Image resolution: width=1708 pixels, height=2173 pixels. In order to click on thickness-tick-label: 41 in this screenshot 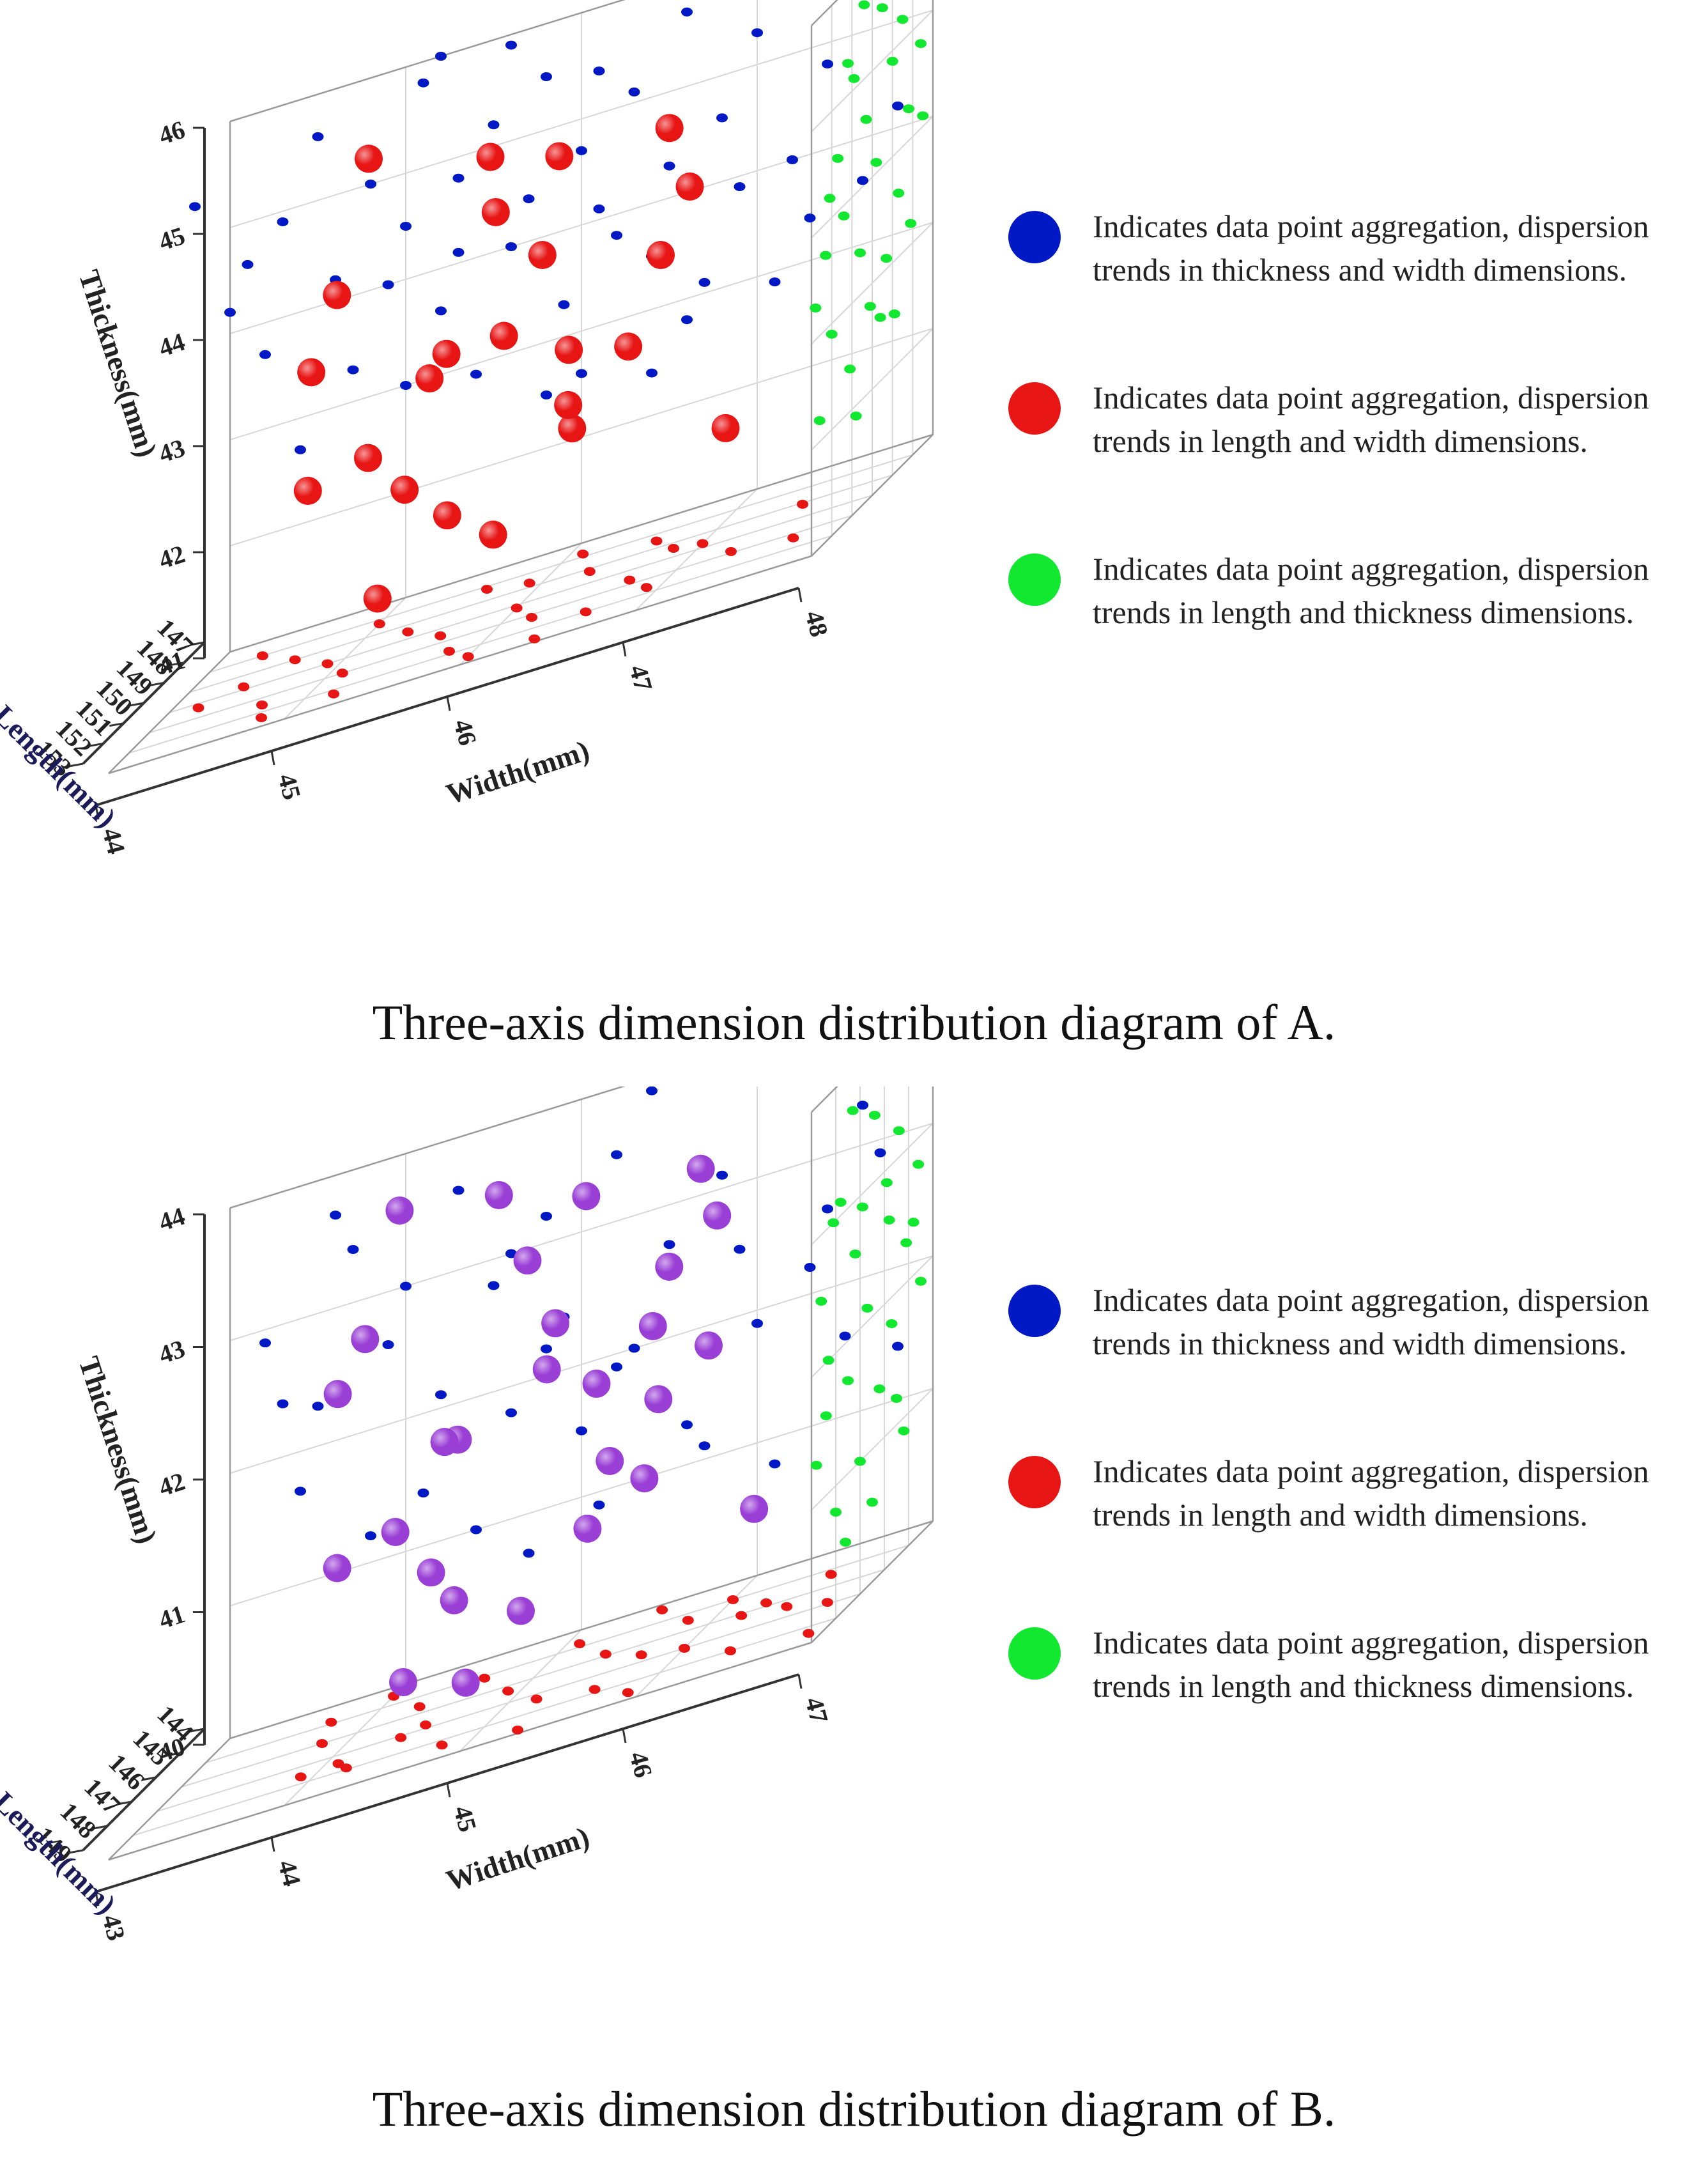, I will do `click(171, 1616)`.